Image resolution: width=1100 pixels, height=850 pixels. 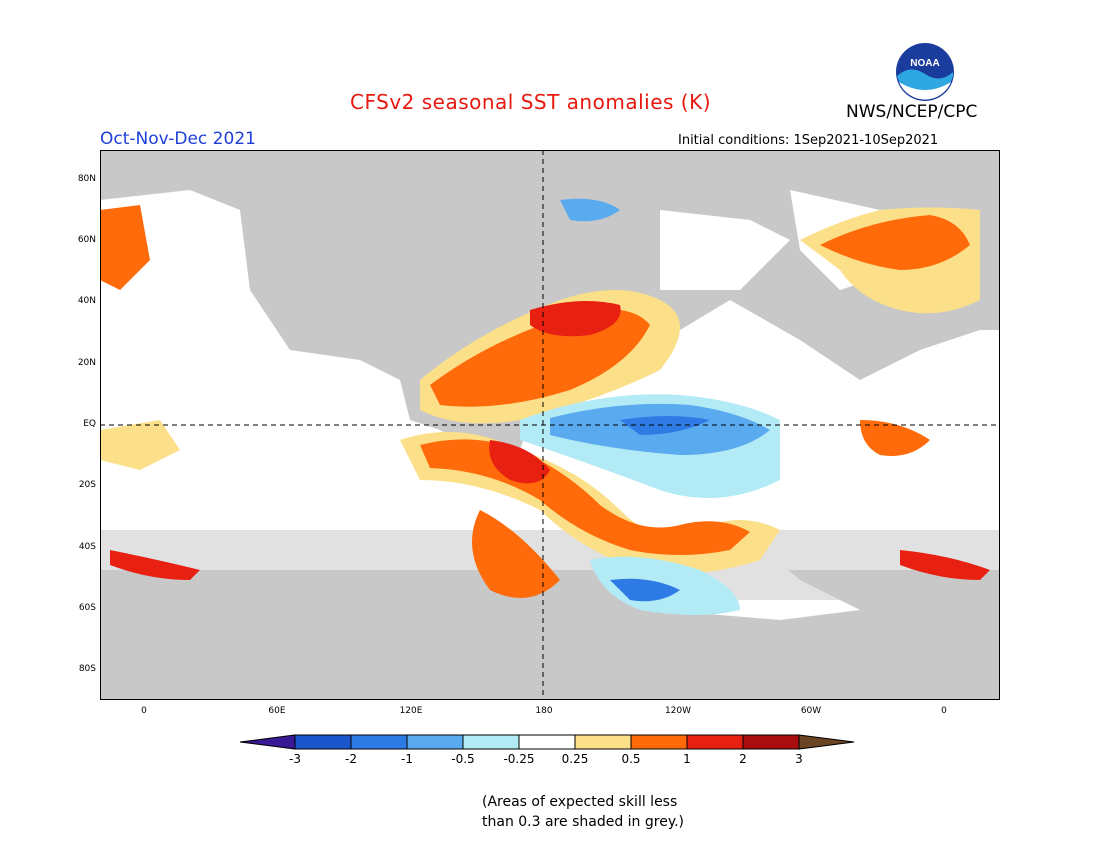 I want to click on lat-label-eq: EQ, so click(x=89, y=424).